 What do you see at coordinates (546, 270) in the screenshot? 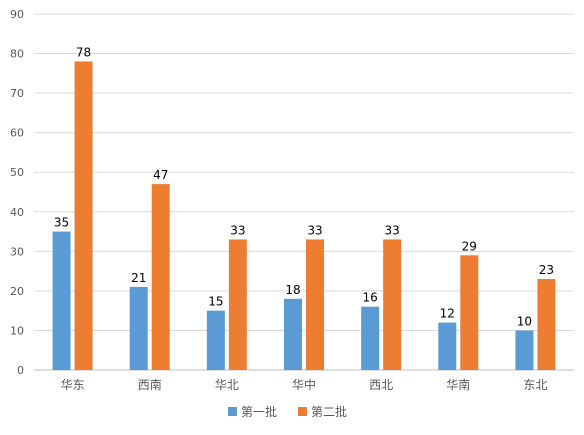
I see `data-label-series1-6: 23` at bounding box center [546, 270].